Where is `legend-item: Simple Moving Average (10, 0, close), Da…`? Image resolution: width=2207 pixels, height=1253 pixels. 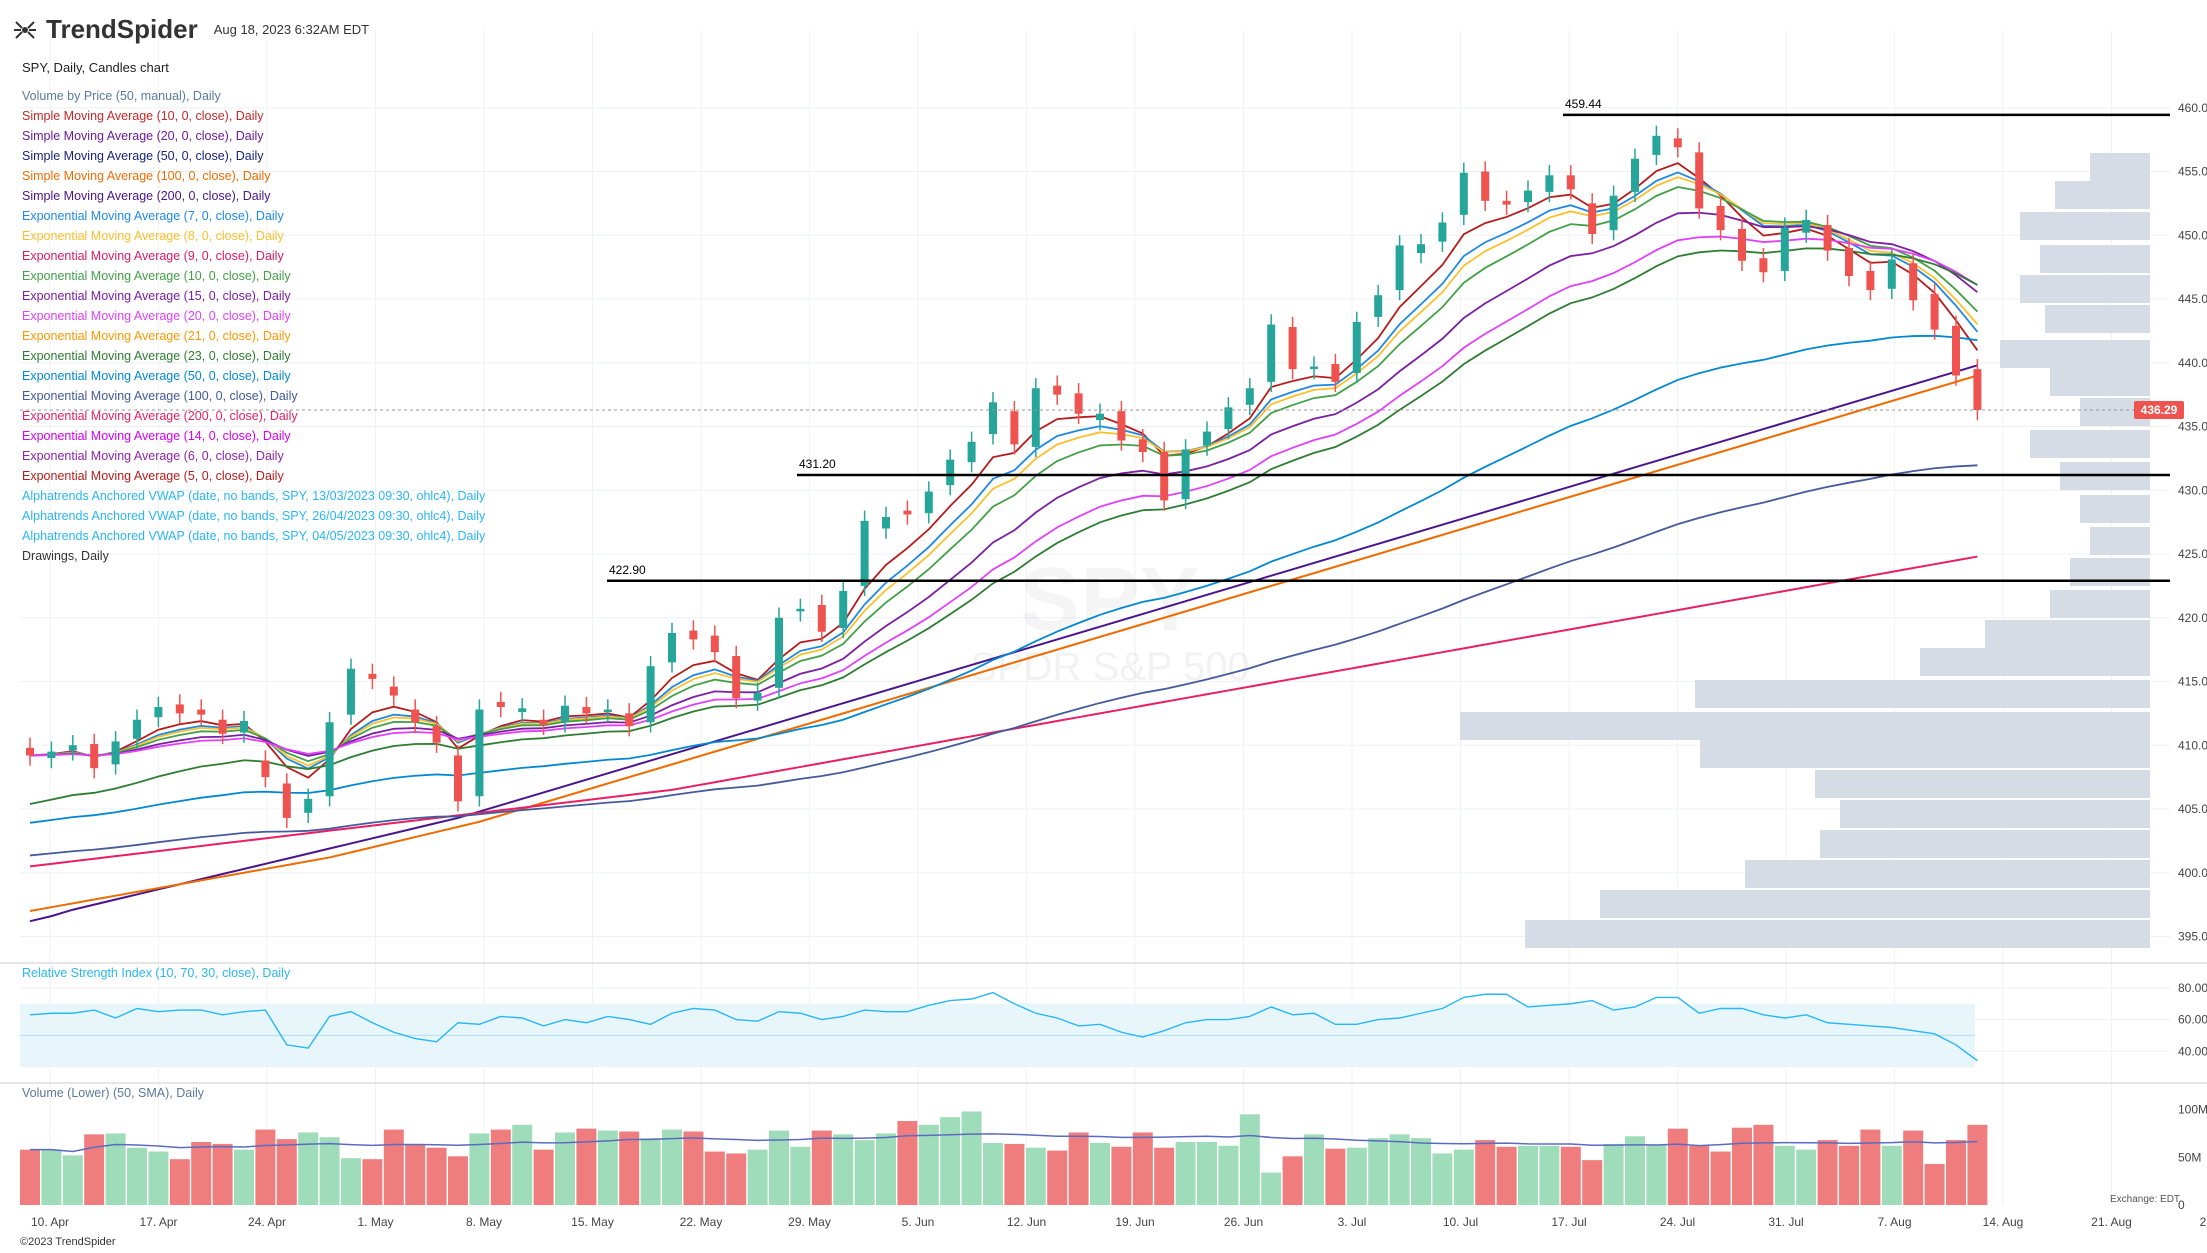 legend-item: Simple Moving Average (10, 0, close), Da… is located at coordinates (143, 116).